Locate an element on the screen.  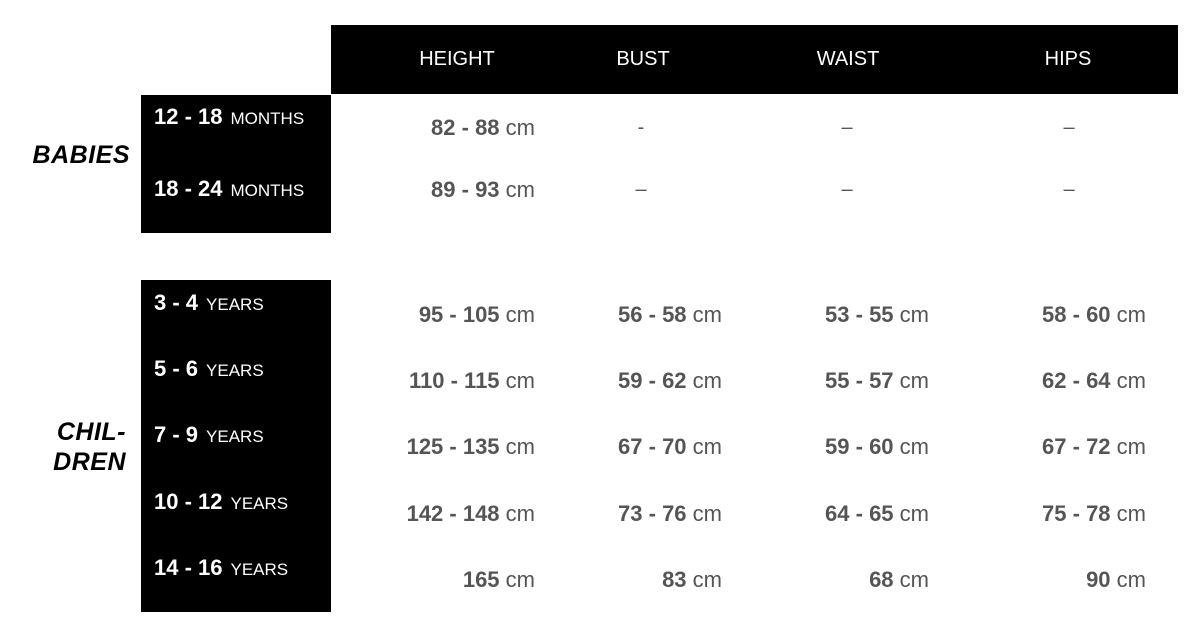
height-value: 95 - 105 cm is located at coordinates (477, 315).